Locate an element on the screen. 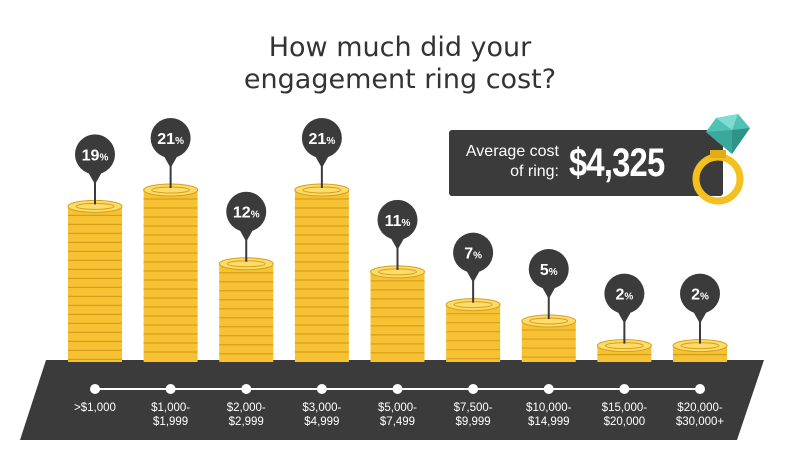  data-label-6: 5% is located at coordinates (549, 270).